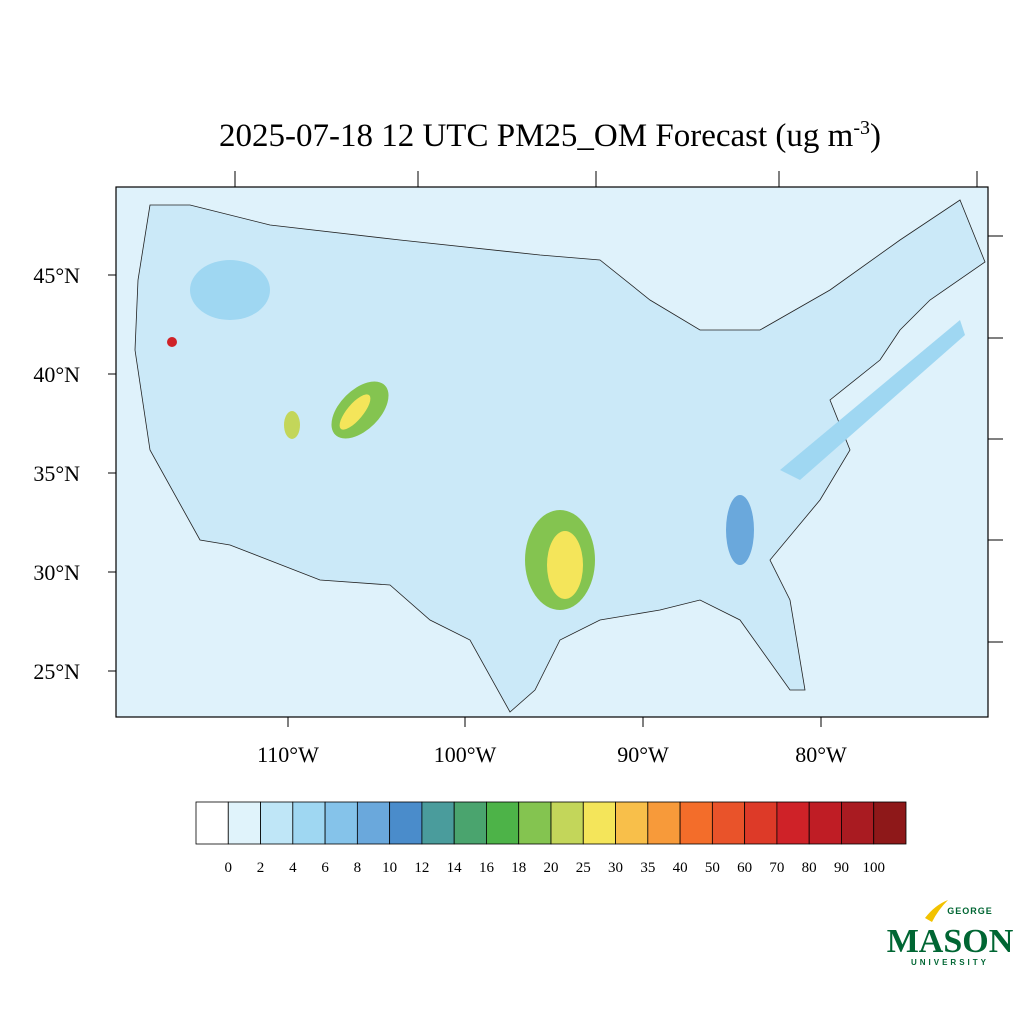 The image size is (1024, 1024). Describe the element at coordinates (421, 868) in the screenshot. I see `colorbar-label: 12` at that location.